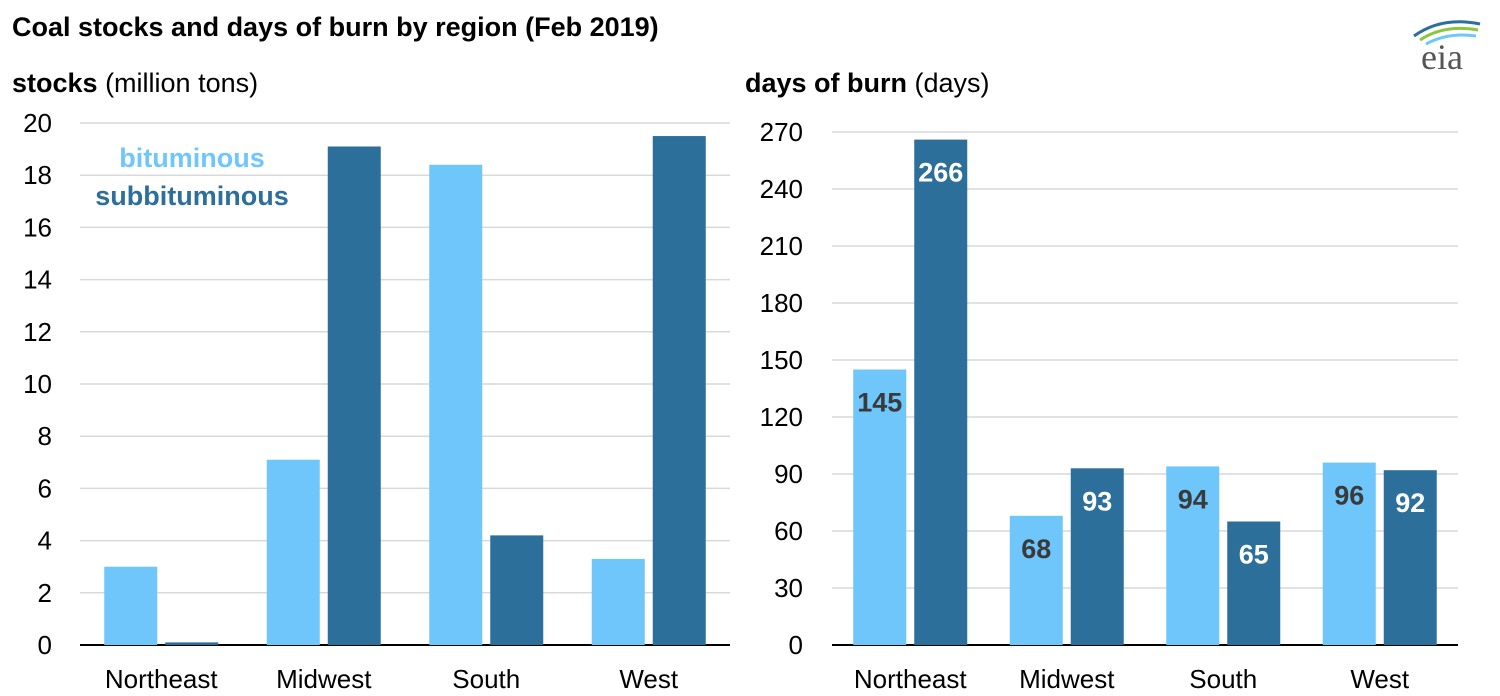  Describe the element at coordinates (781, 132) in the screenshot. I see `y-tick-label: 270` at that location.